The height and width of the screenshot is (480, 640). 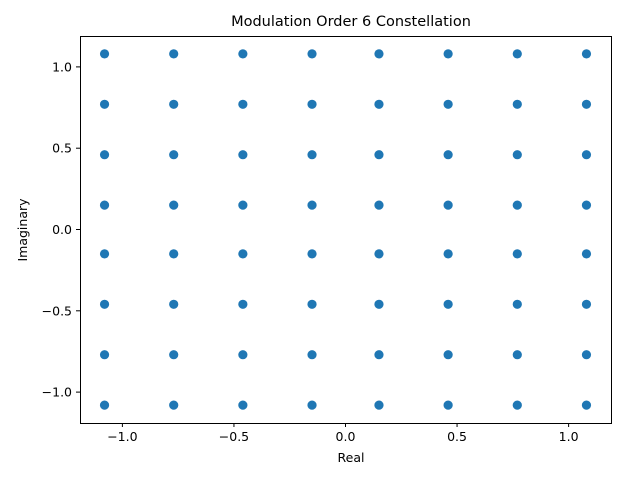 What do you see at coordinates (351, 22) in the screenshot?
I see `chart-title: Modulation Order 6 Constellation` at bounding box center [351, 22].